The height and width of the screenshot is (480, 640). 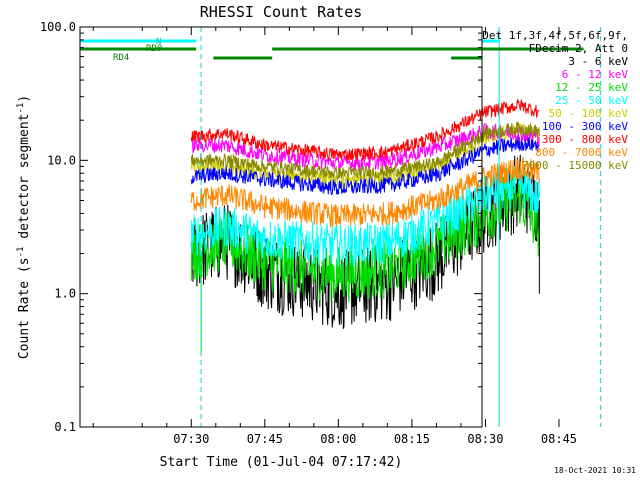 What do you see at coordinates (24, 99) in the screenshot?
I see `y-label-part-3: )` at bounding box center [24, 99].